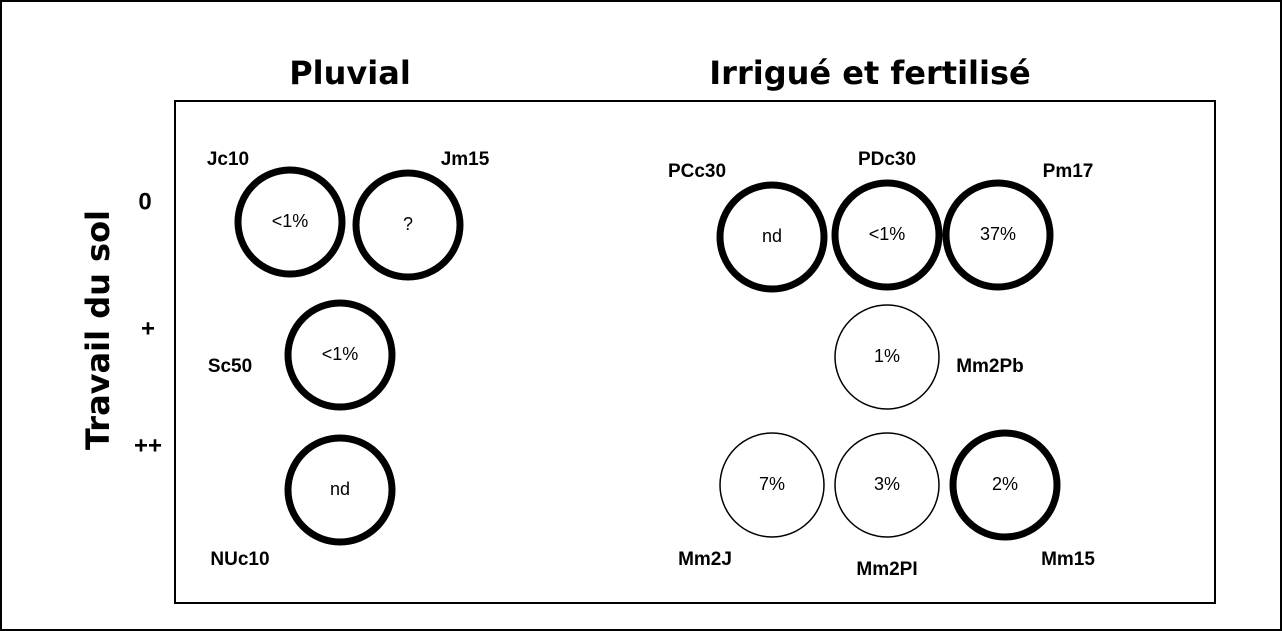 This screenshot has width=1282, height=631. Describe the element at coordinates (1068, 559) in the screenshot. I see `node-label: Mm15` at that location.